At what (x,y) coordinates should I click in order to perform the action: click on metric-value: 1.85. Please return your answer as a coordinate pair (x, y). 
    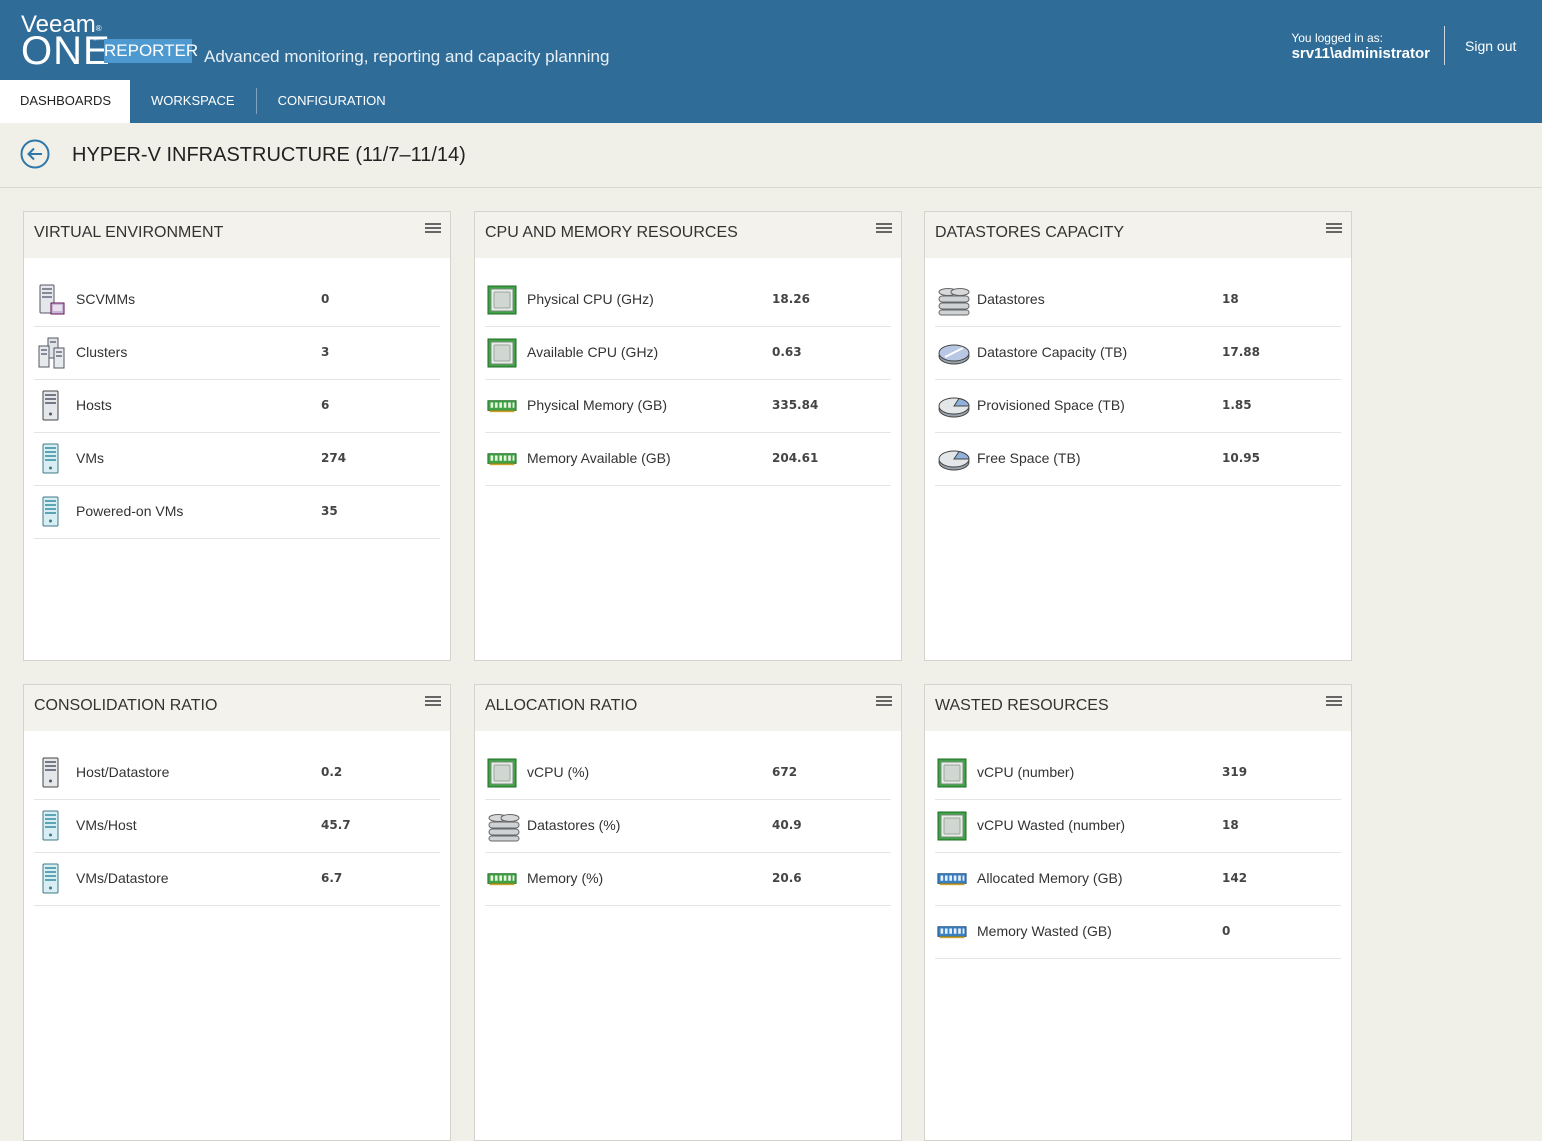
    Looking at the image, I should click on (1237, 405).